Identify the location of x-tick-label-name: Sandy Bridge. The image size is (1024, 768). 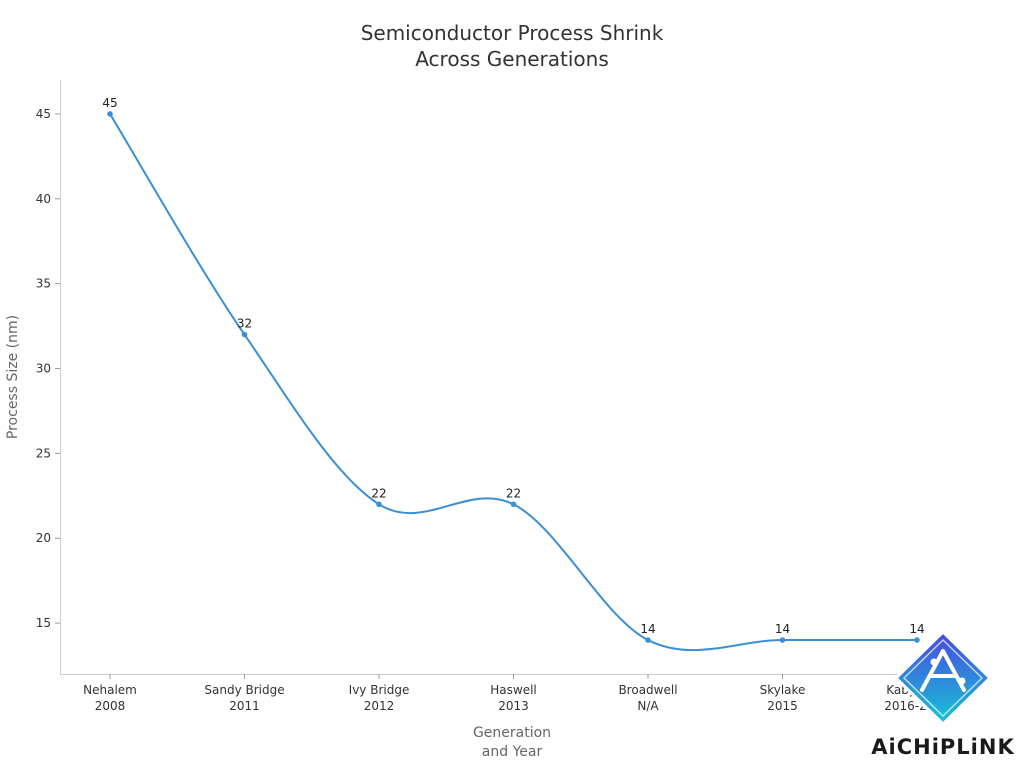
(244, 690).